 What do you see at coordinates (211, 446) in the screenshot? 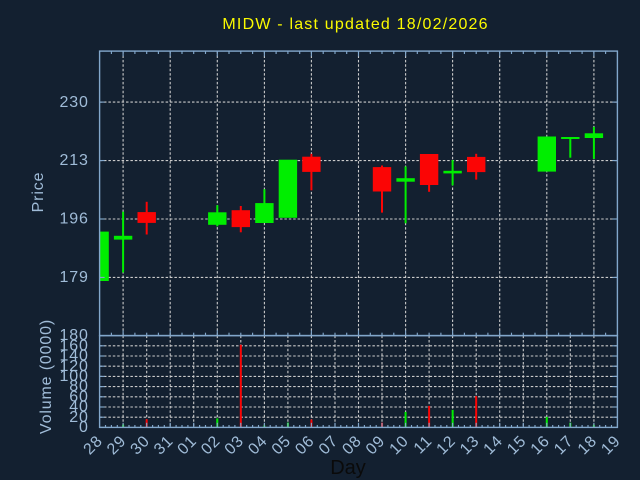
I see `svg-text: 02` at bounding box center [211, 446].